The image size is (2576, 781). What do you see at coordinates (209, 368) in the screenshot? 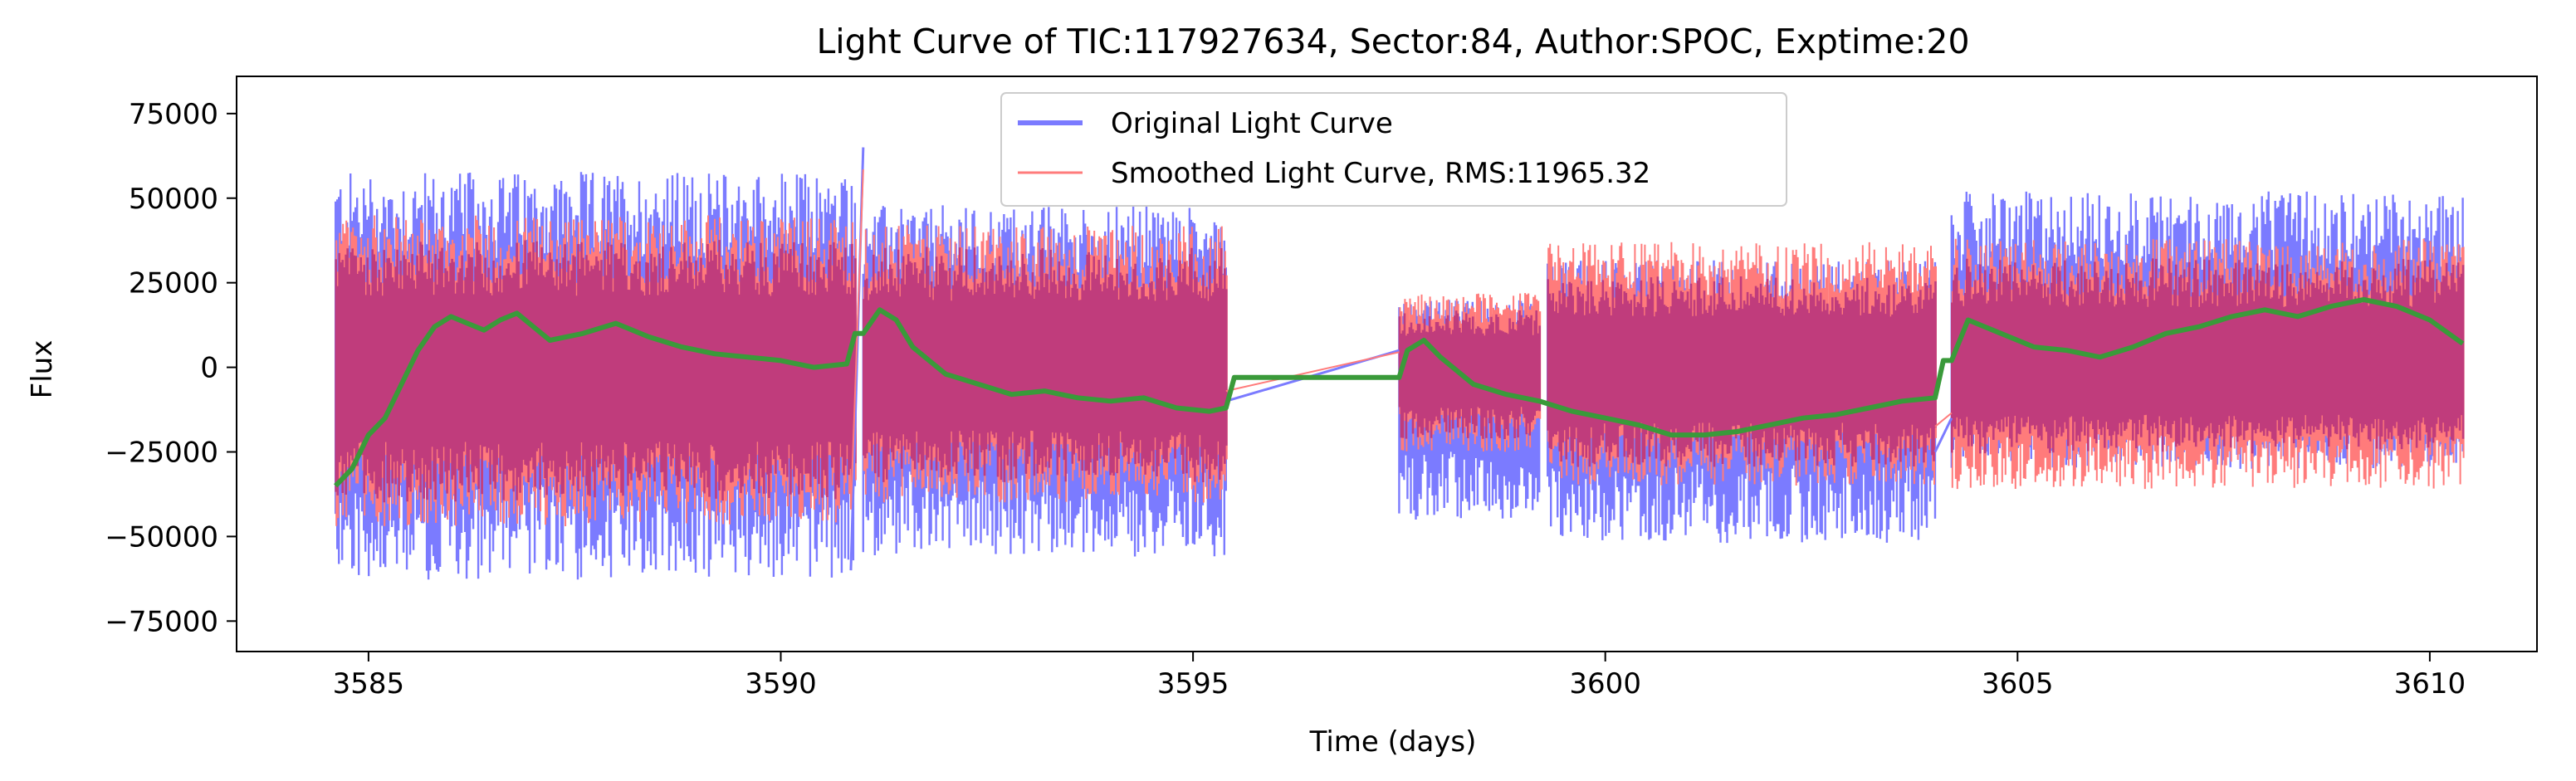
I see `y-tick-label: 0` at bounding box center [209, 368].